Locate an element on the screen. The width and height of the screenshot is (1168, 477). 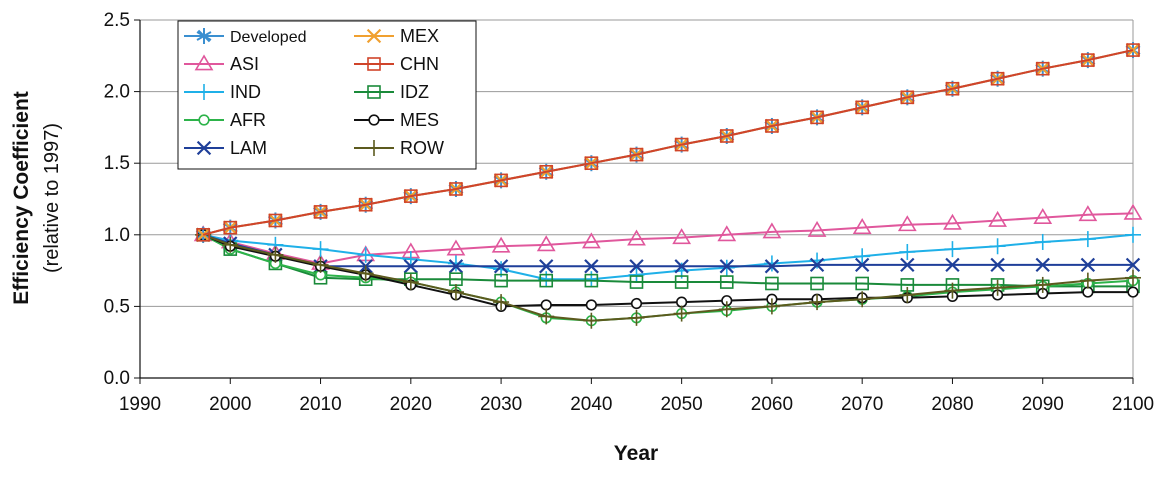
series-line-row is located at coordinates (668, 277).